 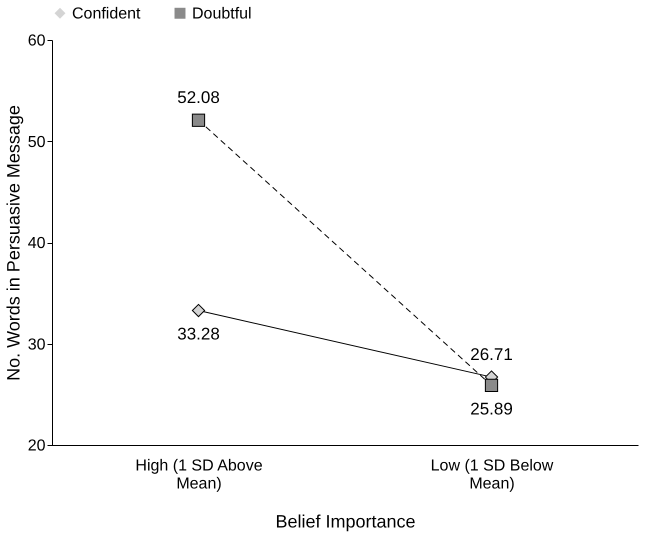 What do you see at coordinates (222, 13) in the screenshot?
I see `legend-label: Doubtful` at bounding box center [222, 13].